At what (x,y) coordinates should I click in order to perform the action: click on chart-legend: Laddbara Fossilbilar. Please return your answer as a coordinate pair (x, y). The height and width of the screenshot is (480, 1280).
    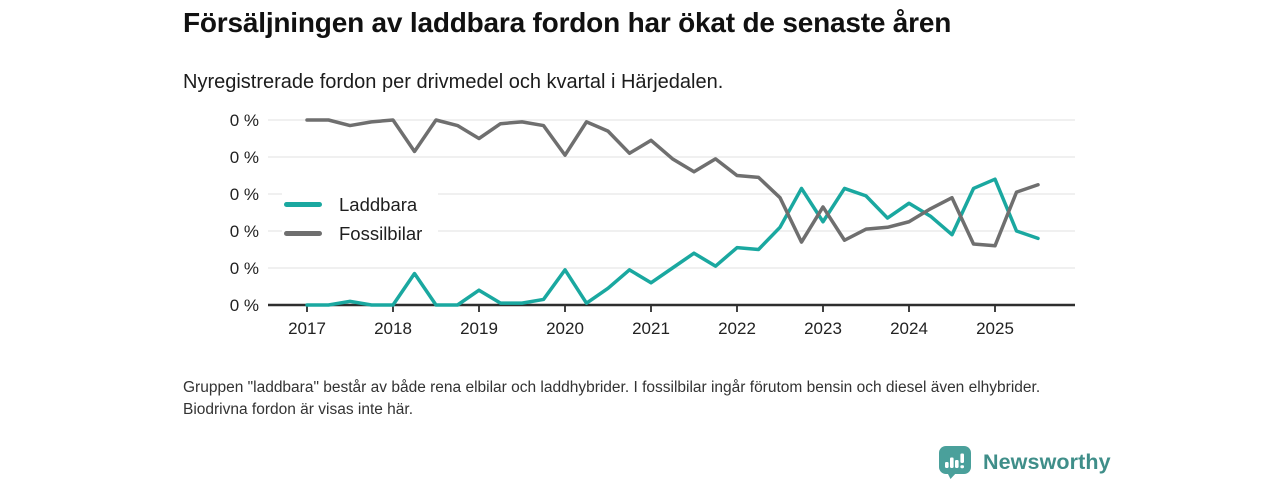
    Looking at the image, I should click on (360, 220).